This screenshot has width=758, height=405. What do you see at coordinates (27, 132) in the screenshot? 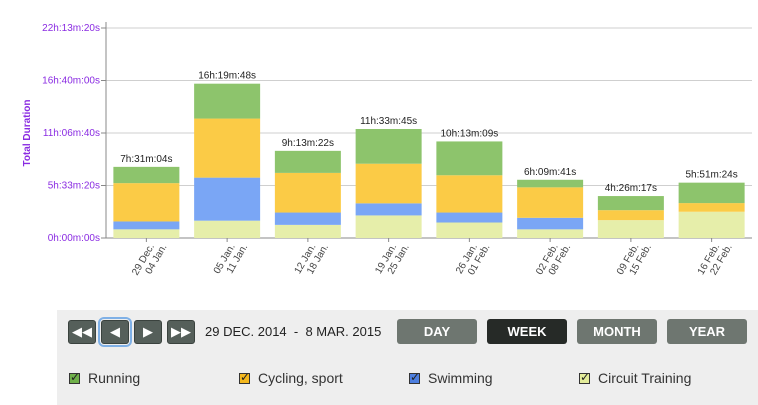
I see `y-axis-title: Total Duration` at bounding box center [27, 132].